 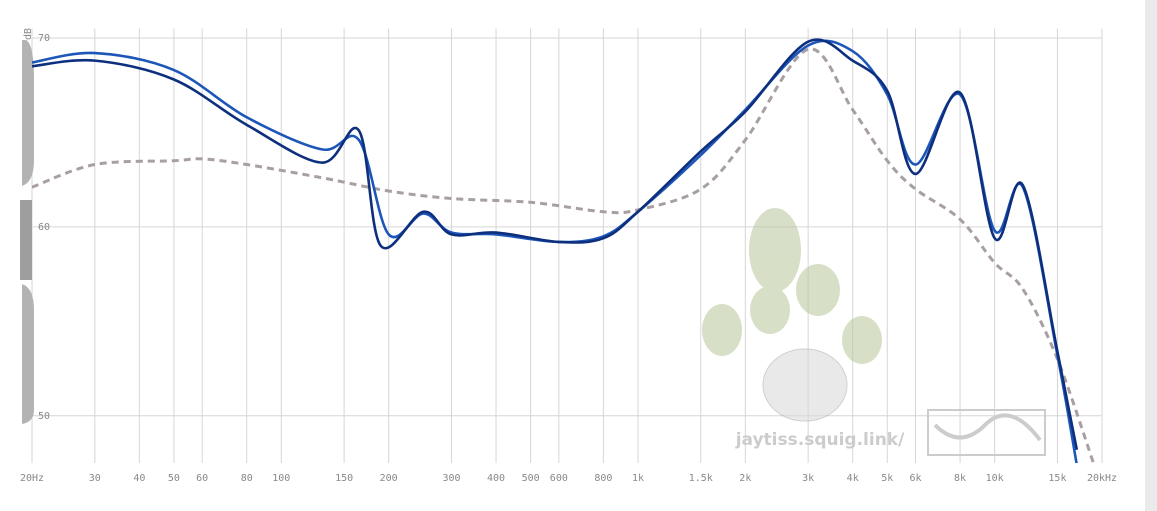 What do you see at coordinates (792, 315) in the screenshot?
I see `watermark-mascot` at bounding box center [792, 315].